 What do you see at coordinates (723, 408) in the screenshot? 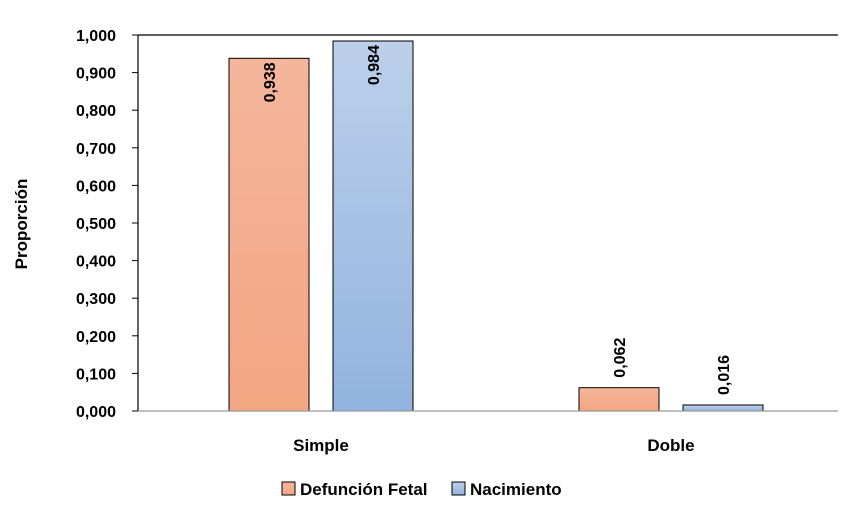
I see `bar-doble-nacimiento` at bounding box center [723, 408].